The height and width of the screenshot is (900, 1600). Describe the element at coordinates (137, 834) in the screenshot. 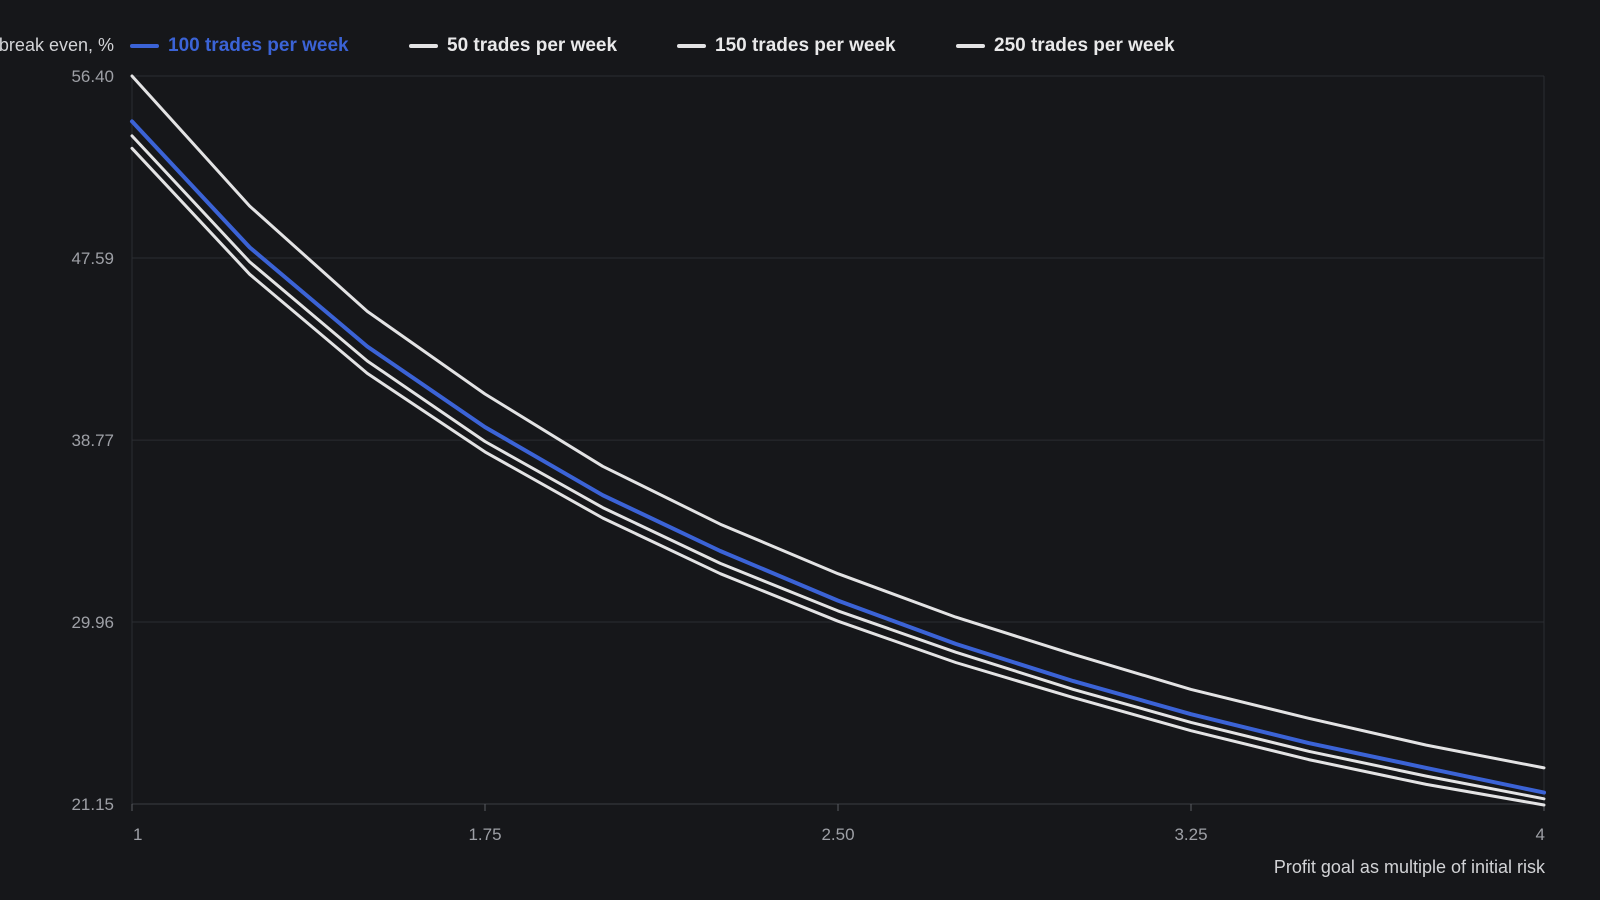

I see `x-tick-label: 1` at that location.